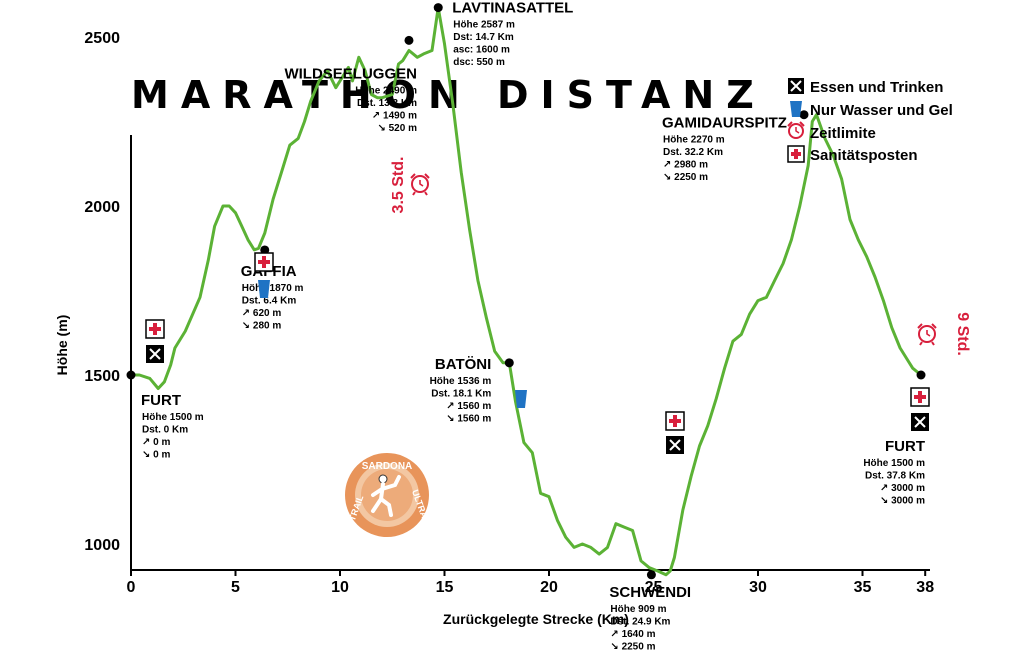 The height and width of the screenshot is (670, 1024). What do you see at coordinates (394, 115) in the screenshot?
I see `station-detail: ↗ 1490 m` at bounding box center [394, 115].